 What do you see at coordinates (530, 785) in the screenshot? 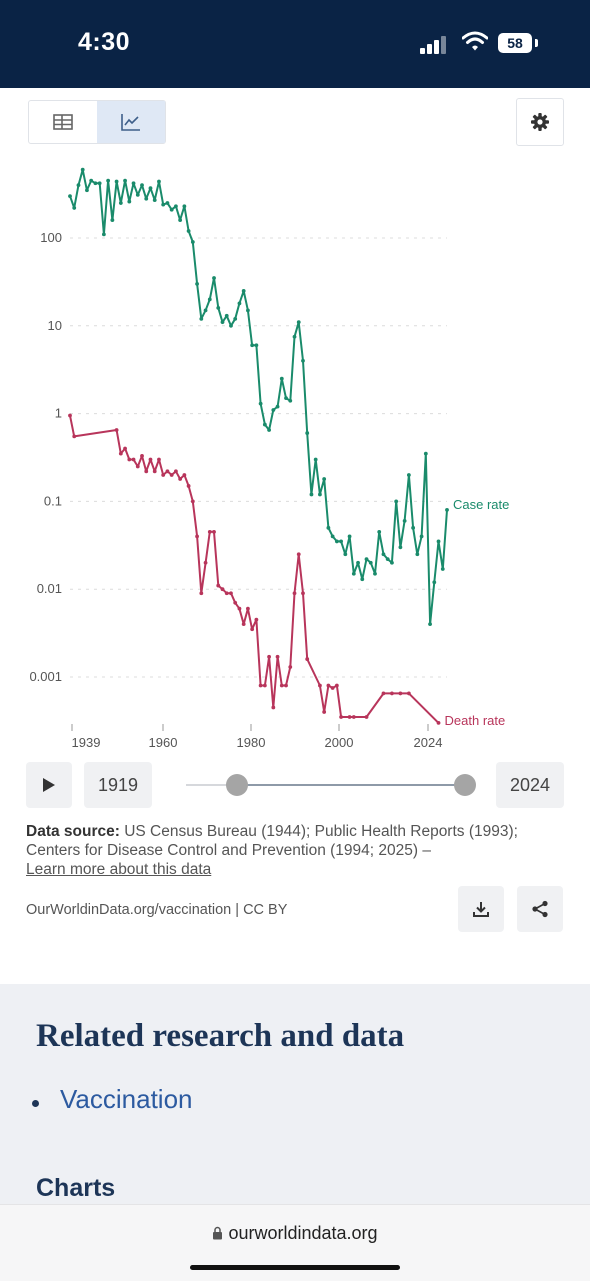
I see `end-year-box: 2024` at bounding box center [530, 785].